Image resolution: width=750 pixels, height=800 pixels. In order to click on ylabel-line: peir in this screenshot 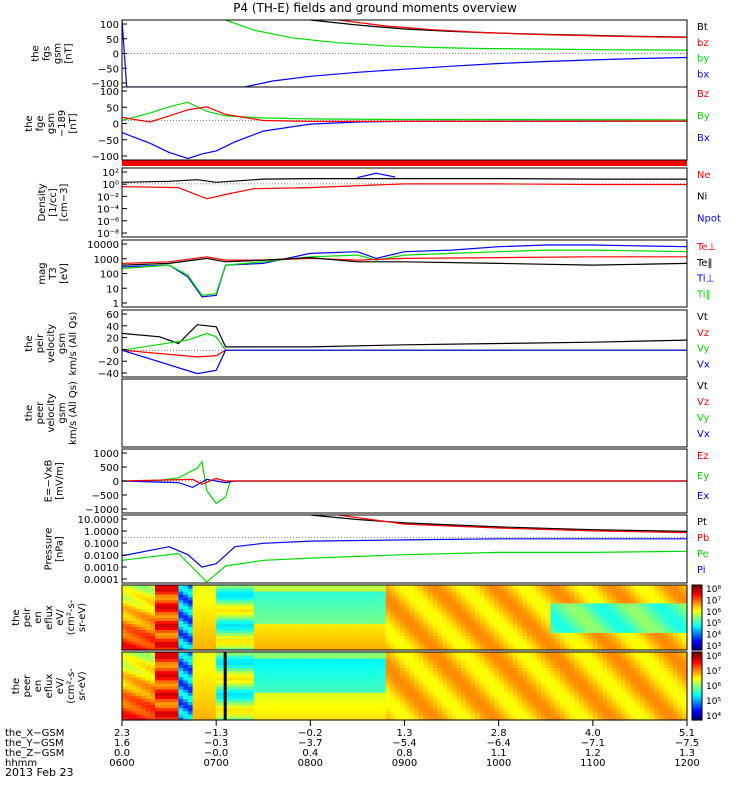, I will do `click(40, 343)`.